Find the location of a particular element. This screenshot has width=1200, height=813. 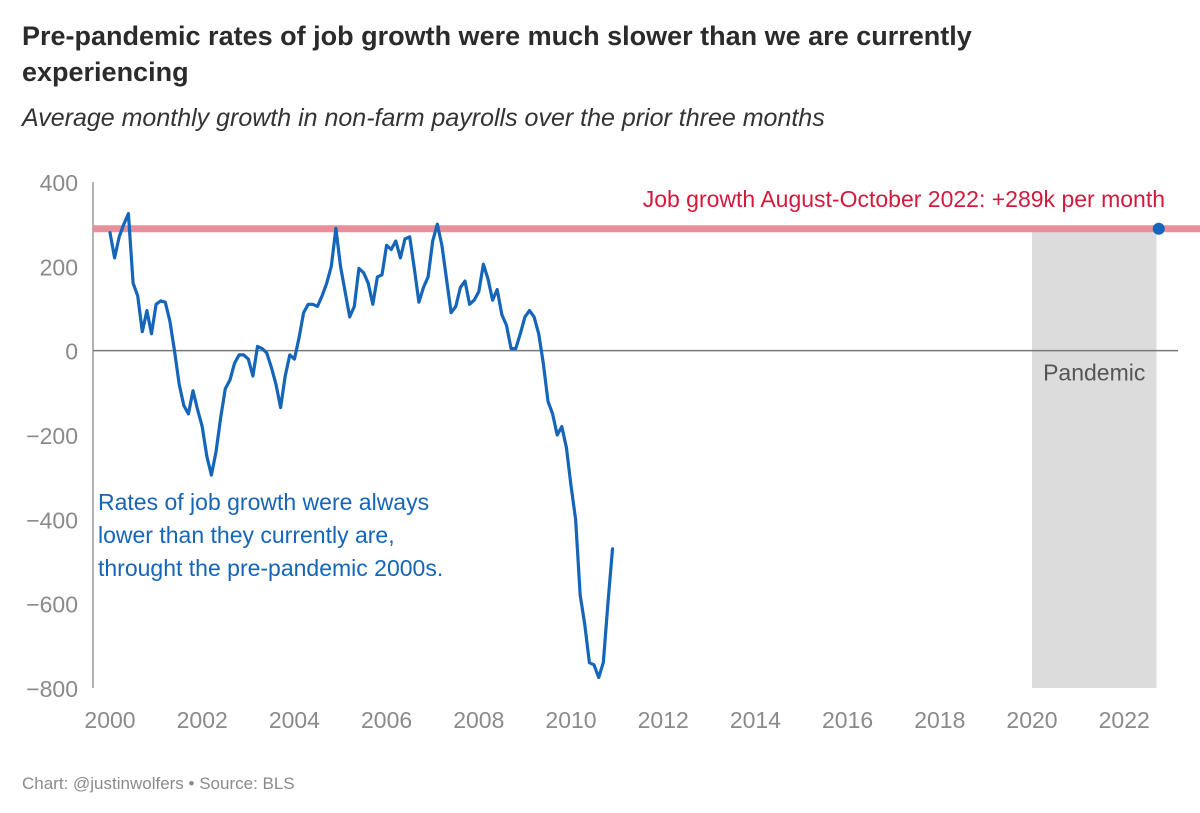

y-tick-label: −600 is located at coordinates (52, 605).